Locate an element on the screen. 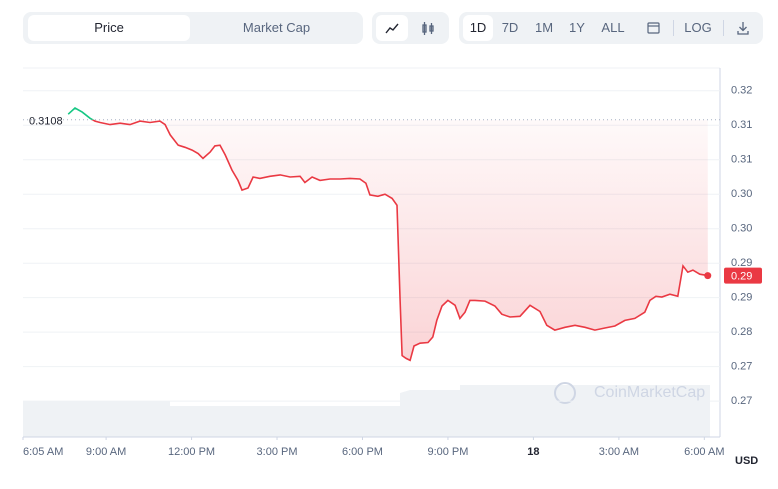  line-chart-button is located at coordinates (392, 28).